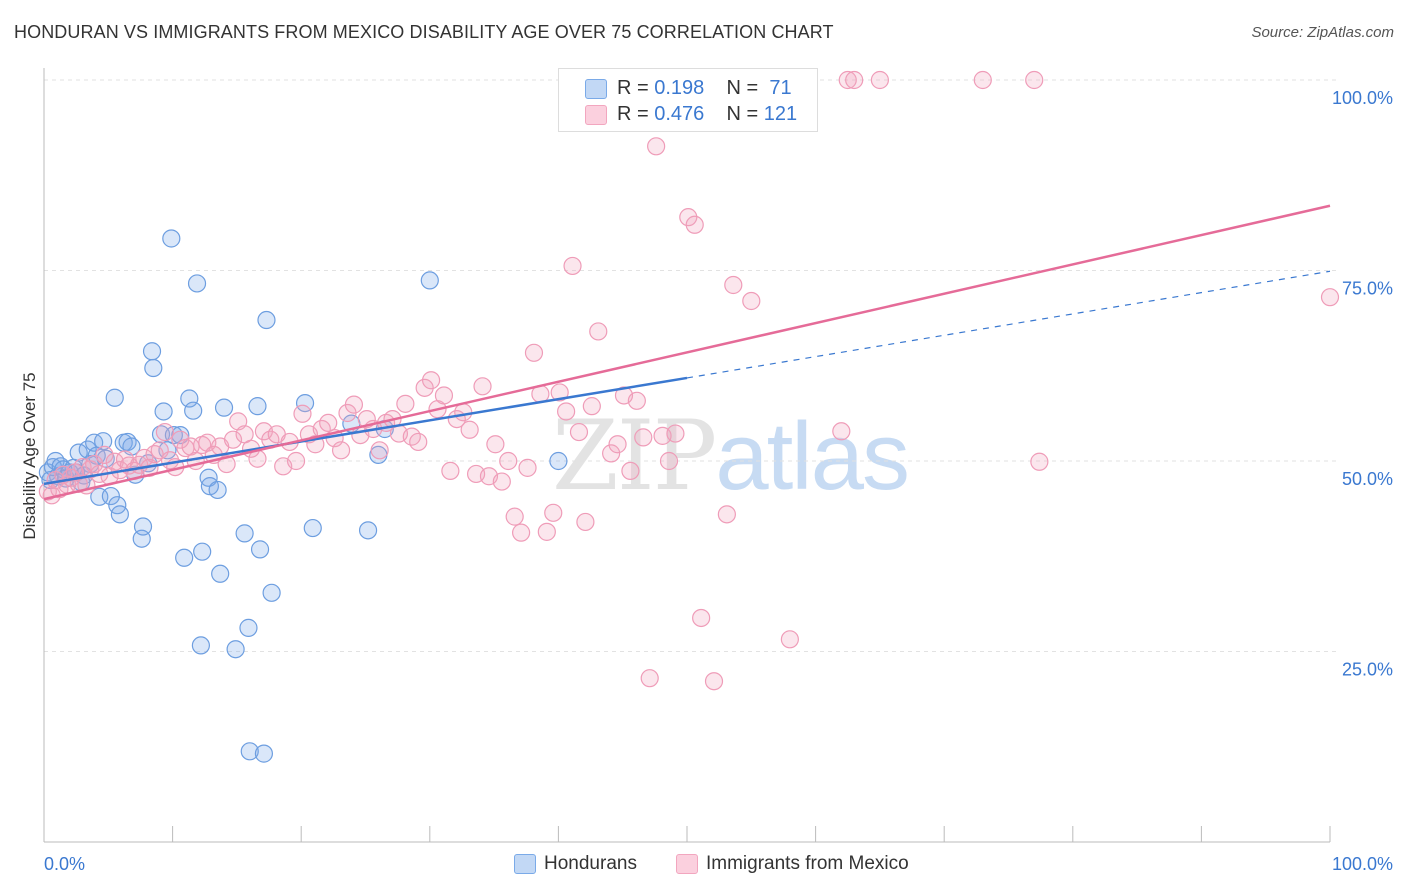 This screenshot has width=1406, height=892. What do you see at coordinates (1362, 864) in the screenshot?
I see `x-tick-label: 100.0%` at bounding box center [1362, 864].